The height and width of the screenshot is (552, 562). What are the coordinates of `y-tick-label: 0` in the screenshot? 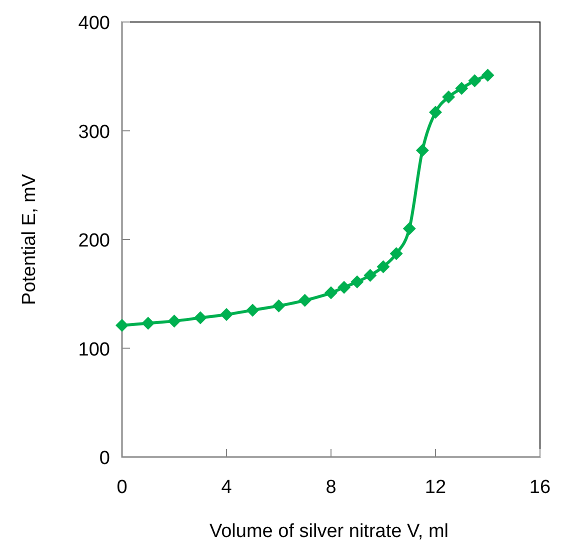 It's located at (104, 458).